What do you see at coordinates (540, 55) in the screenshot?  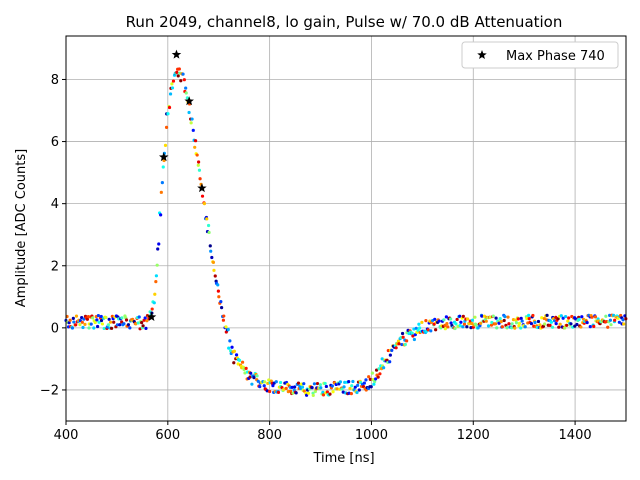 I see `legend: Max Phase 740` at bounding box center [540, 55].